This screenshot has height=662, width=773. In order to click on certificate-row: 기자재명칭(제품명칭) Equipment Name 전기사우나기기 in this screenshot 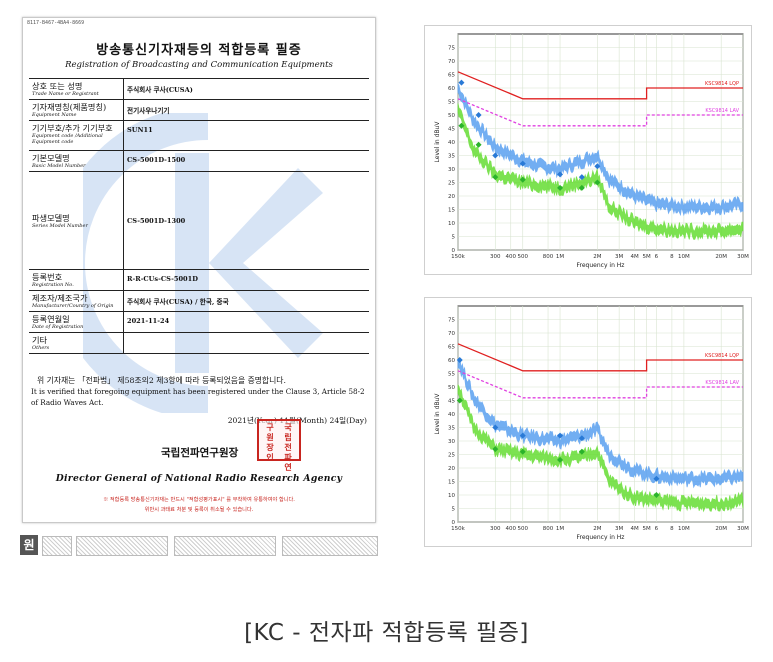, I will do `click(199, 110)`.